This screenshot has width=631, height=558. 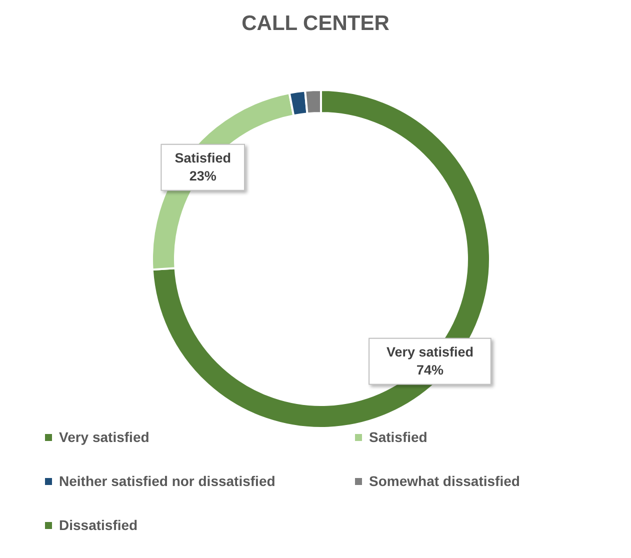 I want to click on legend-label: Dissatisfied, so click(x=98, y=525).